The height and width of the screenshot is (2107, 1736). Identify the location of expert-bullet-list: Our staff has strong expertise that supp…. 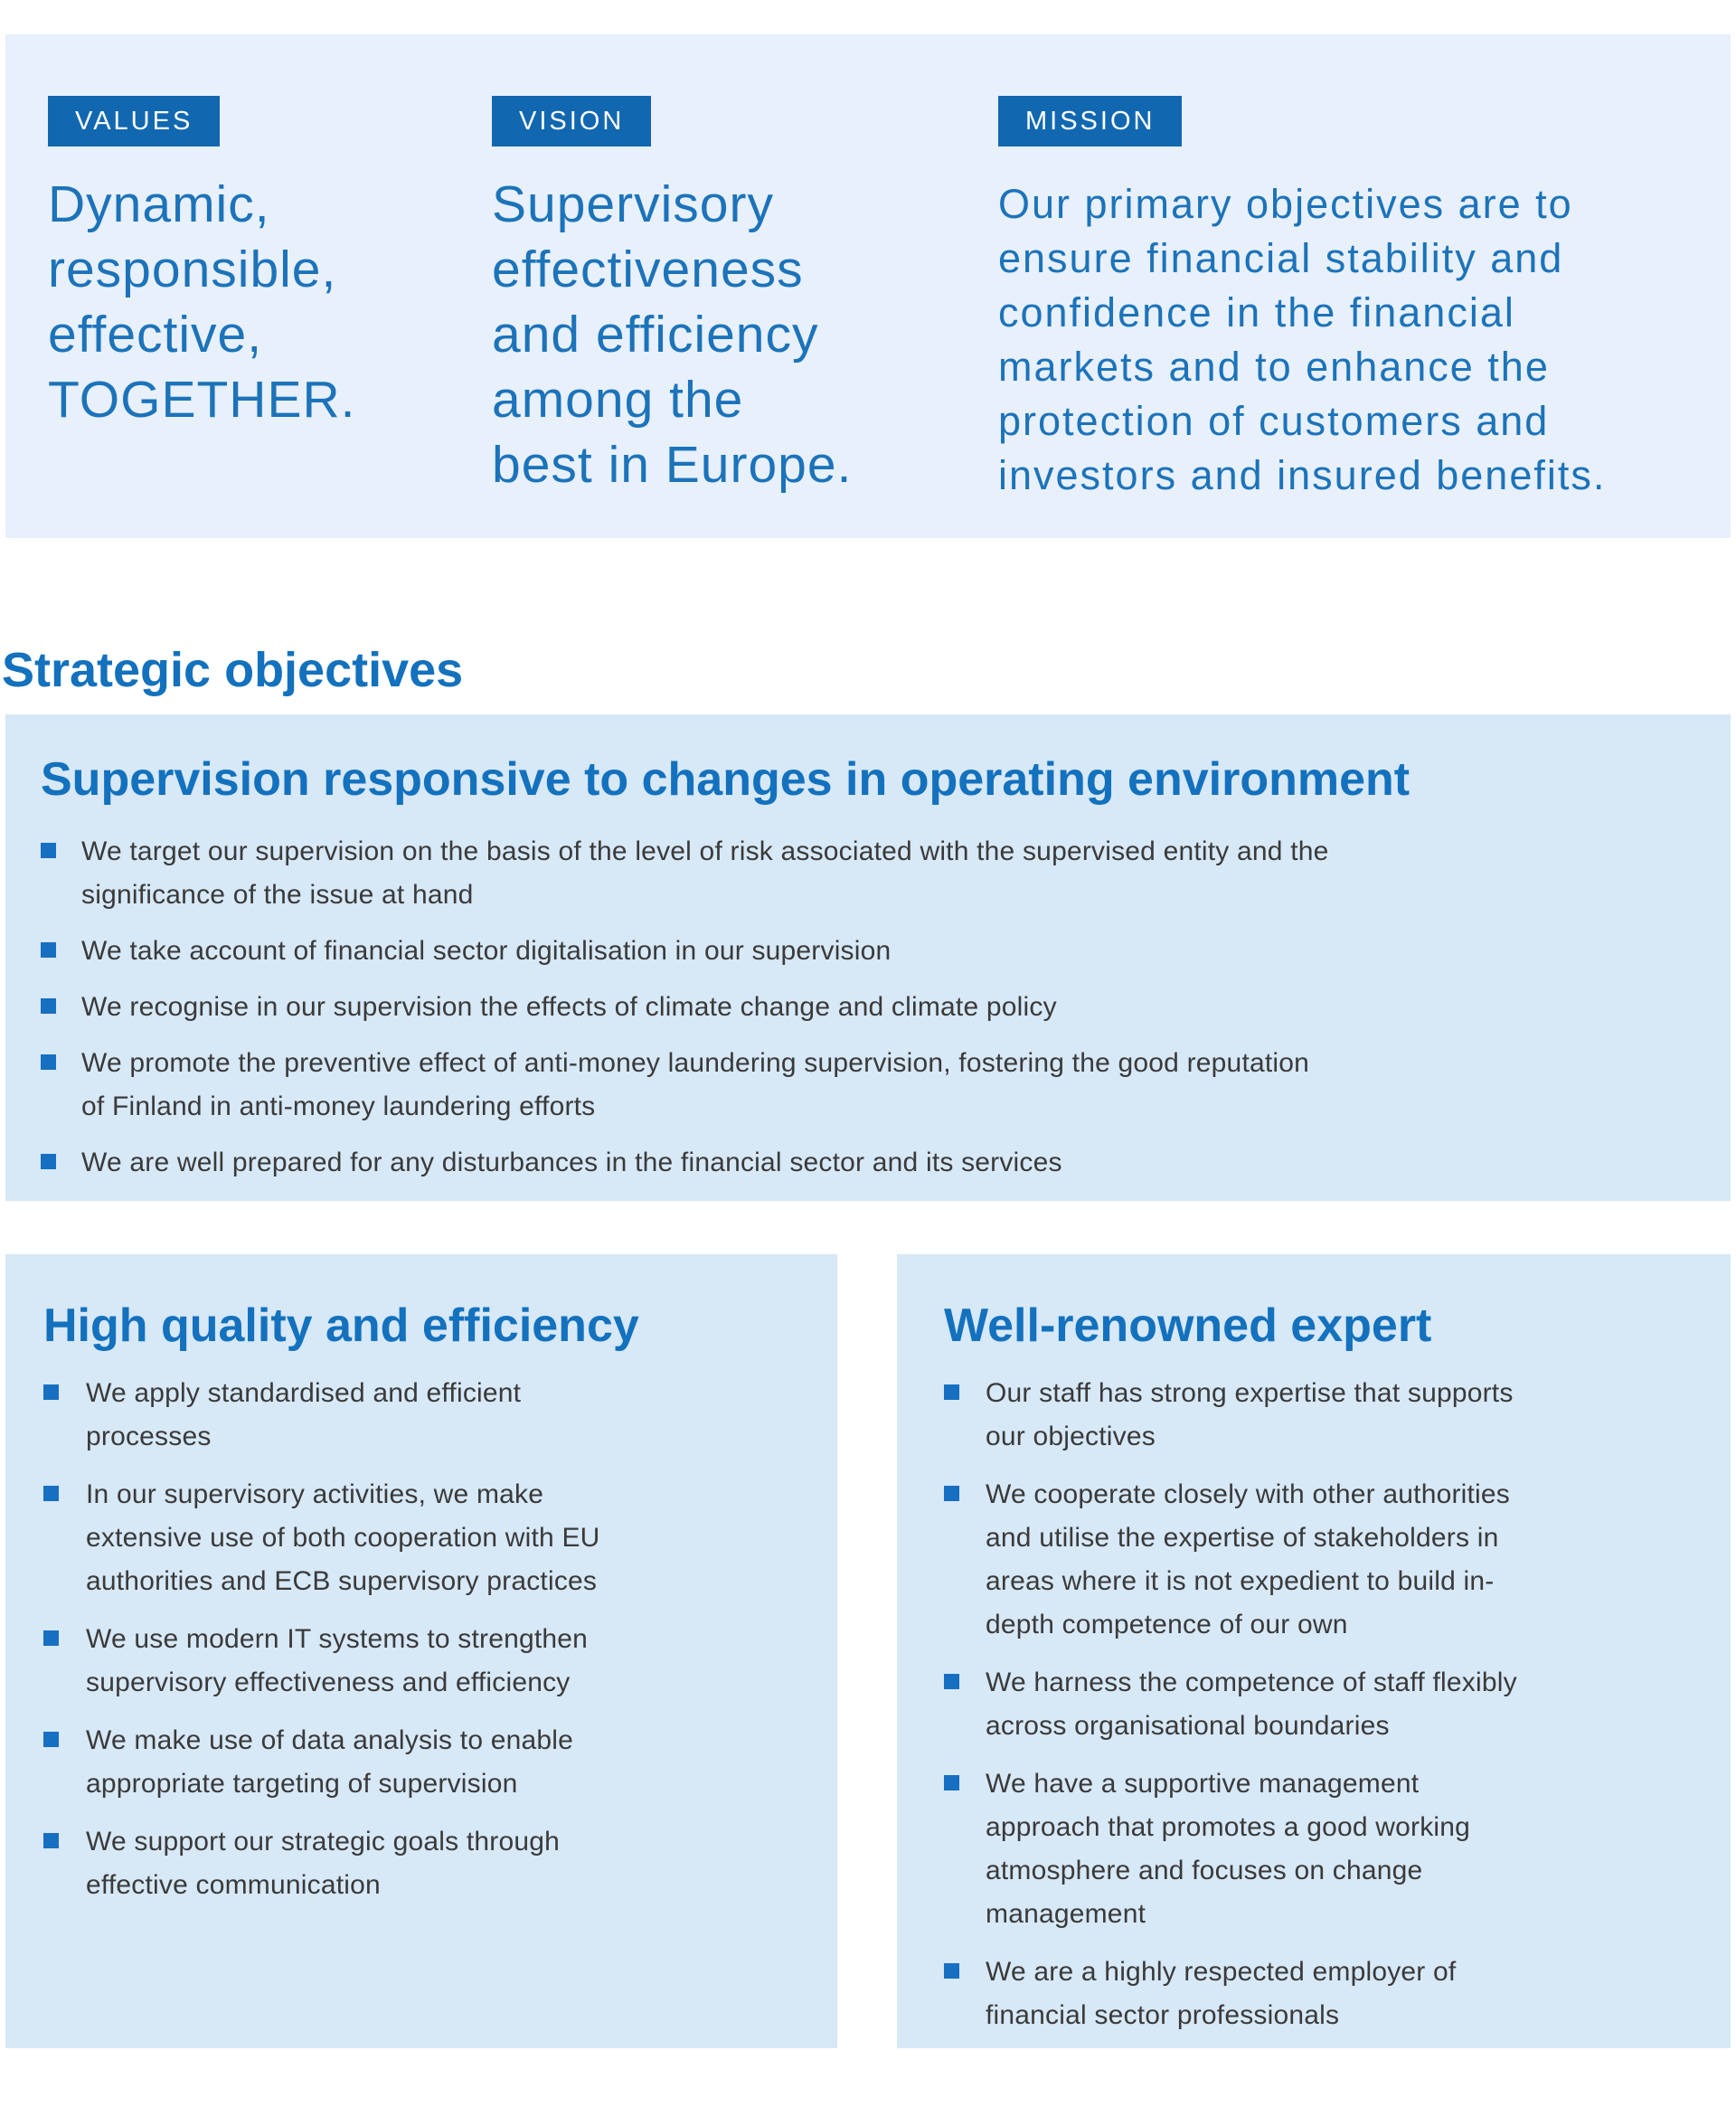
(1324, 1704).